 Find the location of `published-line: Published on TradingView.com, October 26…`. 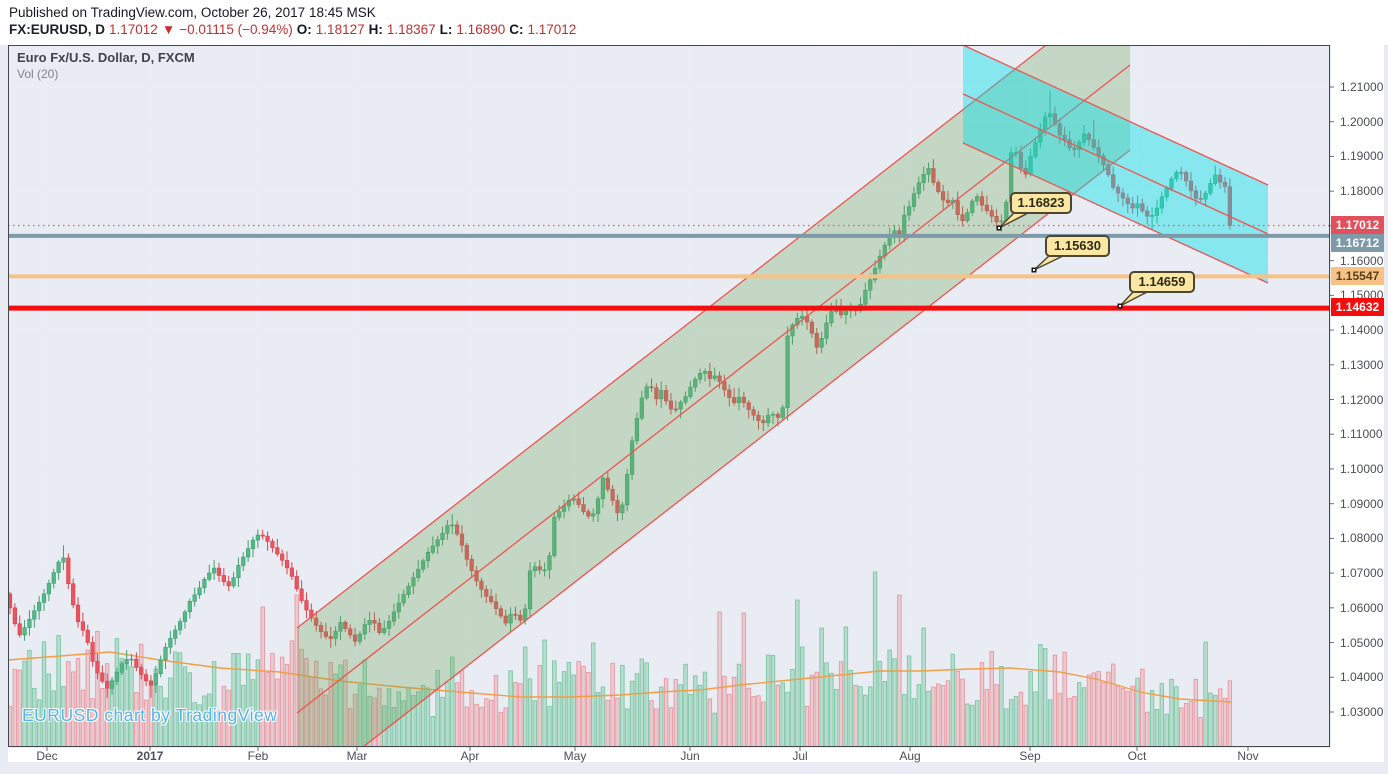

published-line: Published on TradingView.com, October 26… is located at coordinates (192, 12).